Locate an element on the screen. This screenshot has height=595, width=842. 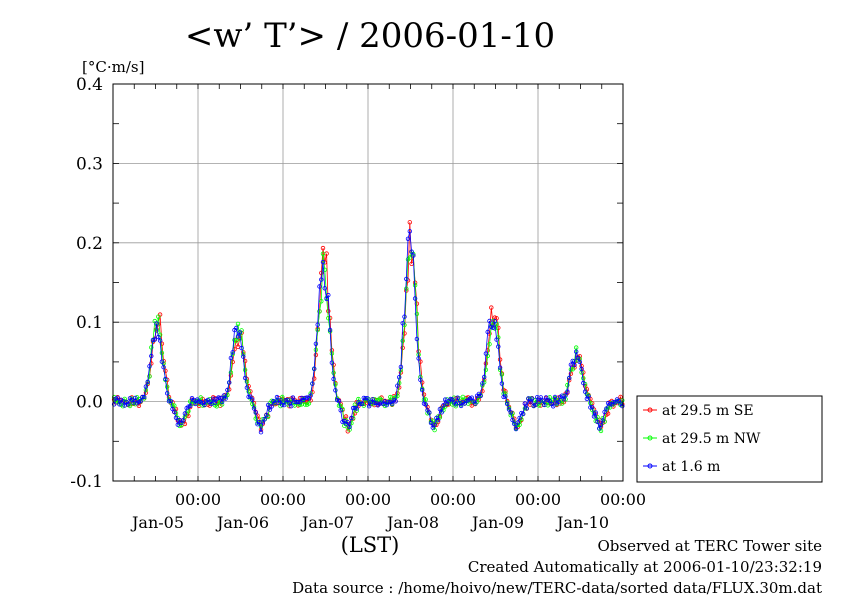
chart-title: <w’ T’> / 2006-01-10 is located at coordinates (370, 36).